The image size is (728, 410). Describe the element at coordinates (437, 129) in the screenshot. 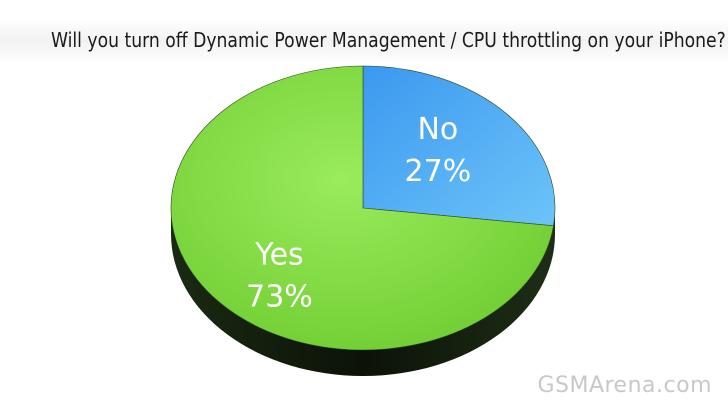

I see `slice-label-no: No` at that location.